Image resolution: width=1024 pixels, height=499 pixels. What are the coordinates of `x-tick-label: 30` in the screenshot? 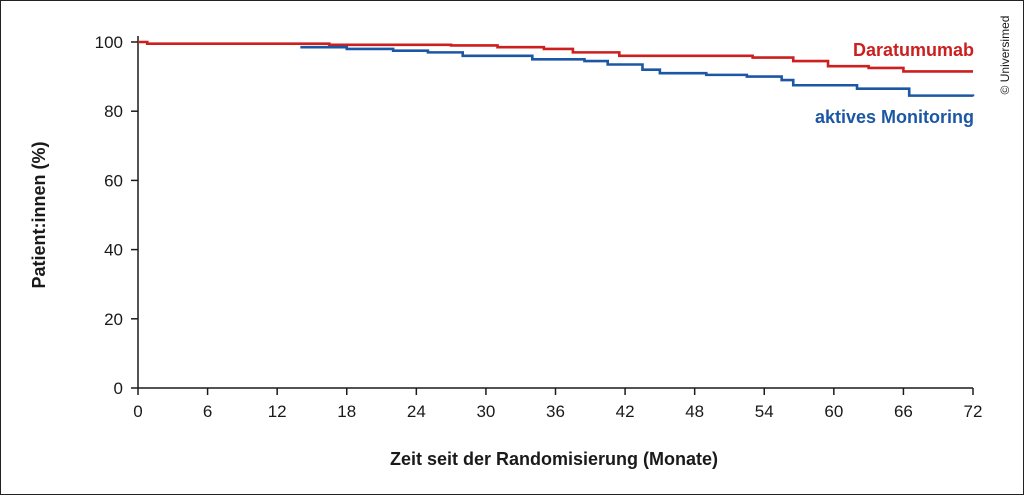 It's located at (485, 411).